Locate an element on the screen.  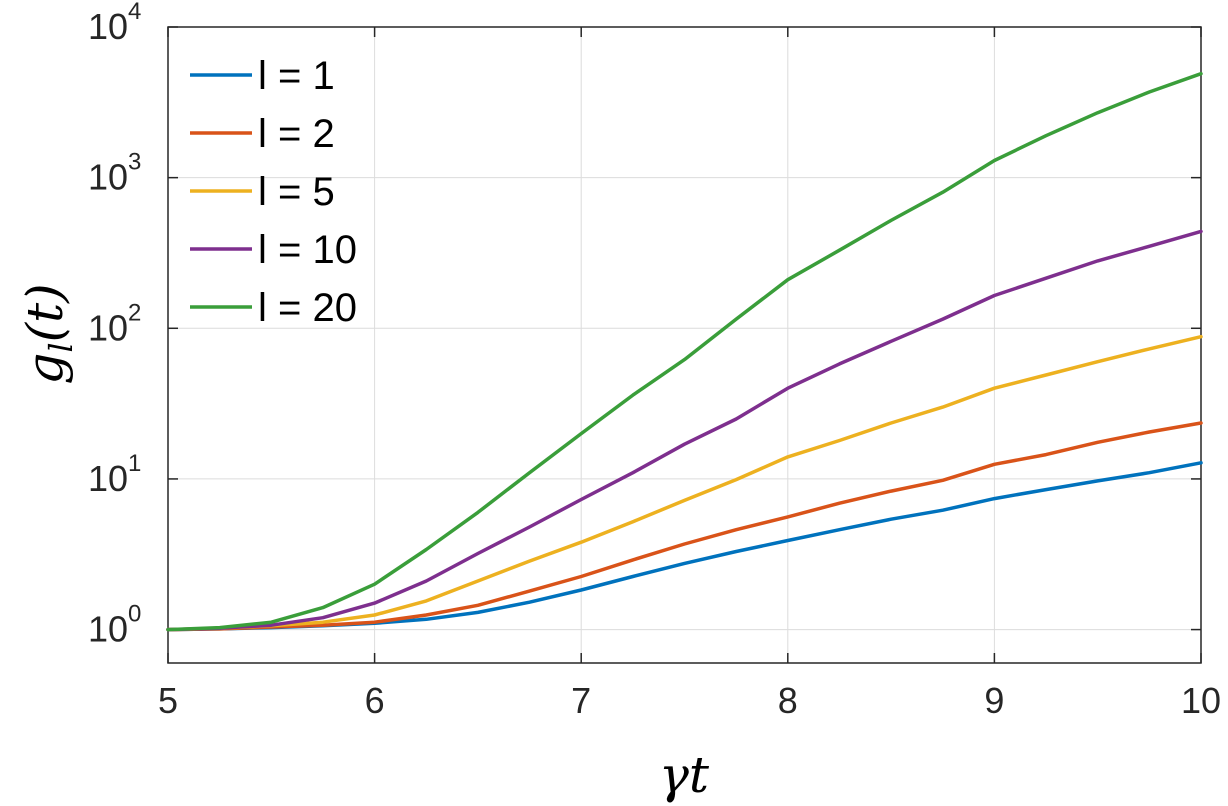
legend-label: l = 1 is located at coordinates (296, 76).